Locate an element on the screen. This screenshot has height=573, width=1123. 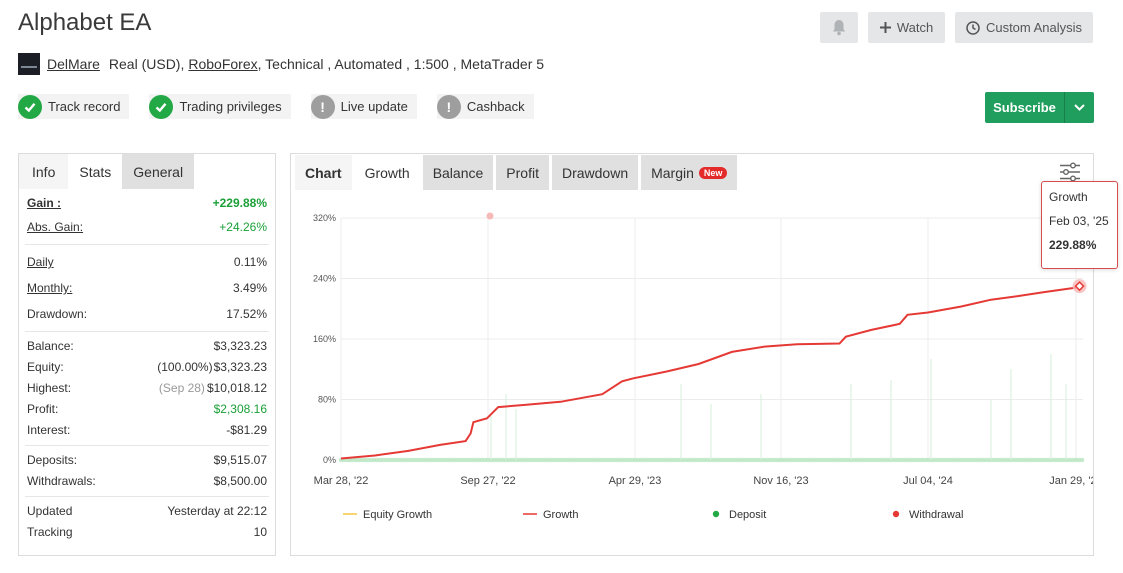
tab-general: General is located at coordinates (158, 171).